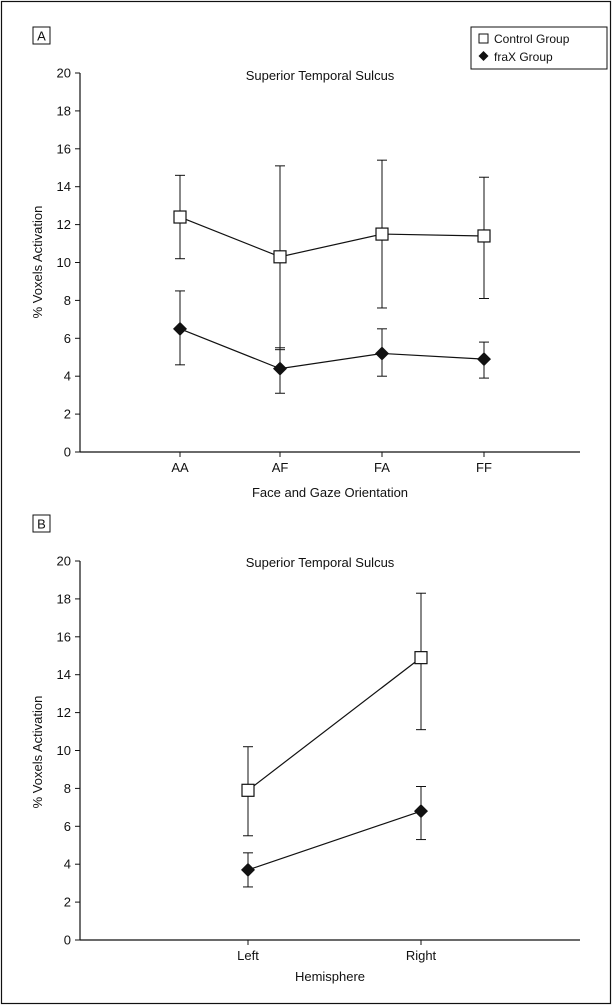 Image resolution: width=613 pixels, height=1005 pixels. I want to click on x-tick-label: FA, so click(382, 467).